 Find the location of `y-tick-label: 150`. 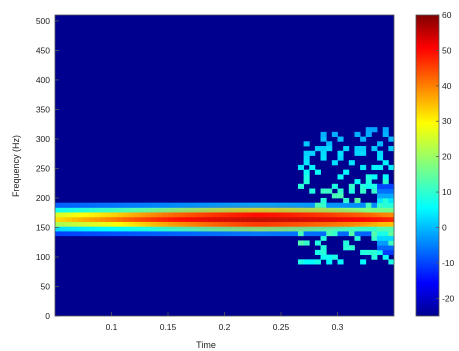

y-tick-label: 150 is located at coordinates (43, 227).